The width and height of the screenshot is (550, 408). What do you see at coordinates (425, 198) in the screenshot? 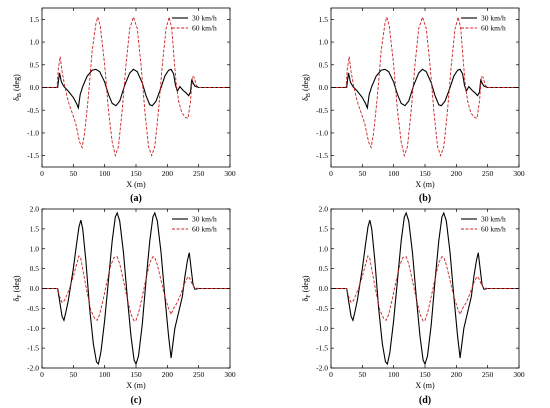
I see `panel-label: (b)` at bounding box center [425, 198].